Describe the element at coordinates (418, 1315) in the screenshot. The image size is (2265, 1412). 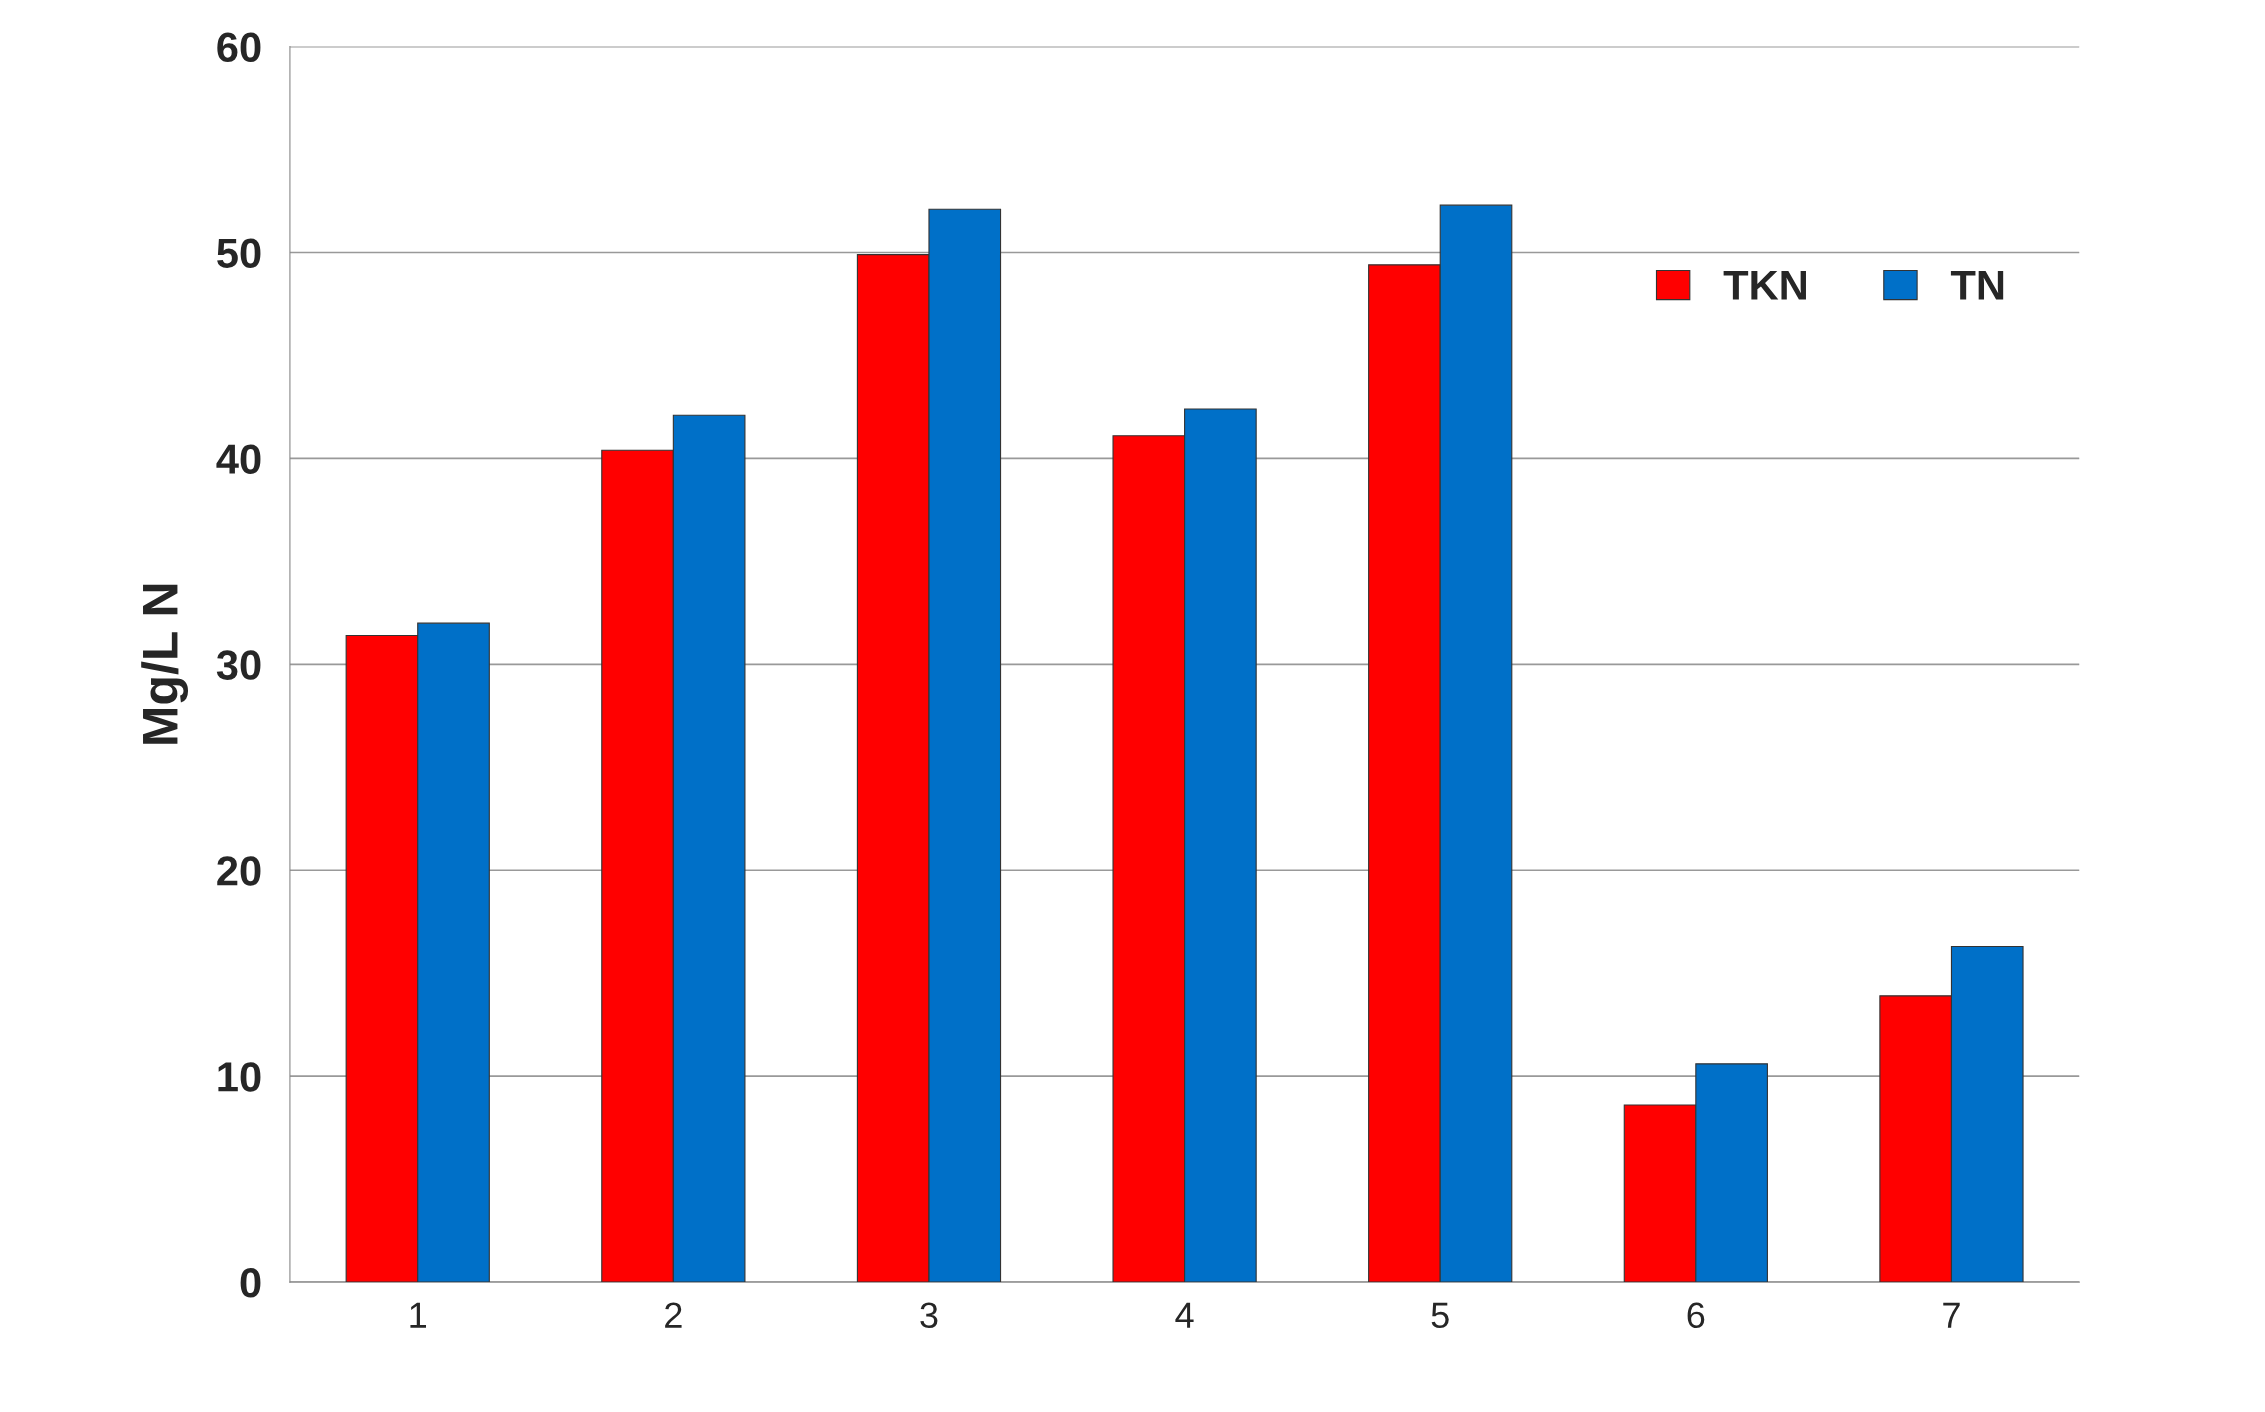
I see `x-tick-label: 1` at that location.